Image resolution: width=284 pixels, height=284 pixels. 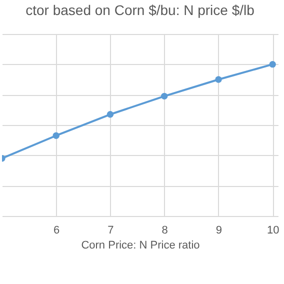 I want to click on x-tick-label: 8, so click(x=165, y=230).